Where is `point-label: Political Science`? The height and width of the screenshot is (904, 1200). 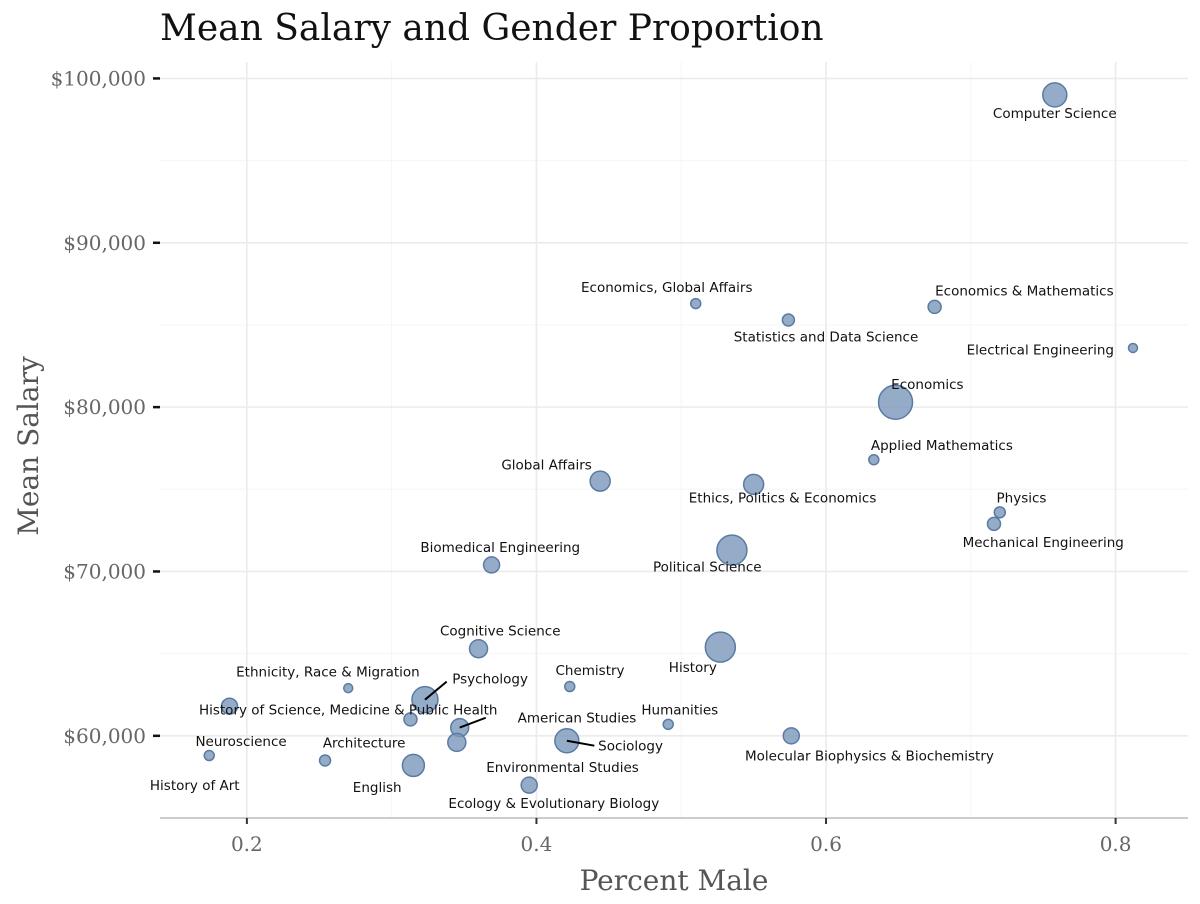
point-label: Political Science is located at coordinates (707, 568).